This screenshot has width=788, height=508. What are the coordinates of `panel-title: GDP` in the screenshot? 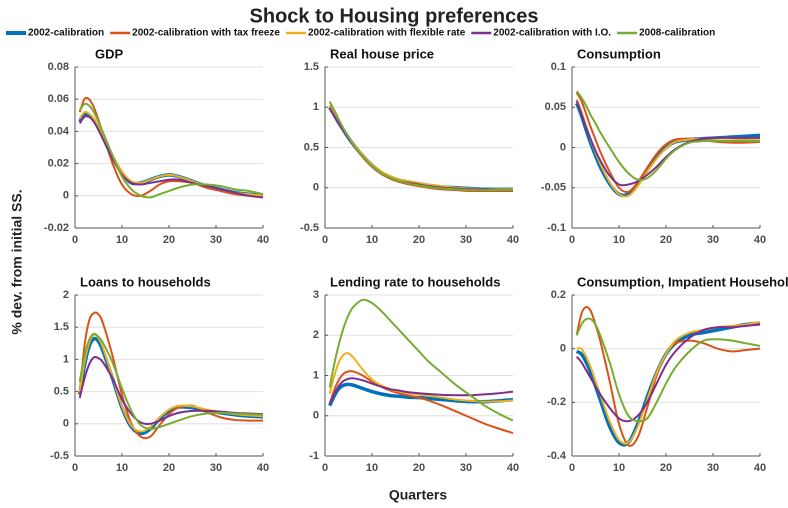 It's located at (109, 53).